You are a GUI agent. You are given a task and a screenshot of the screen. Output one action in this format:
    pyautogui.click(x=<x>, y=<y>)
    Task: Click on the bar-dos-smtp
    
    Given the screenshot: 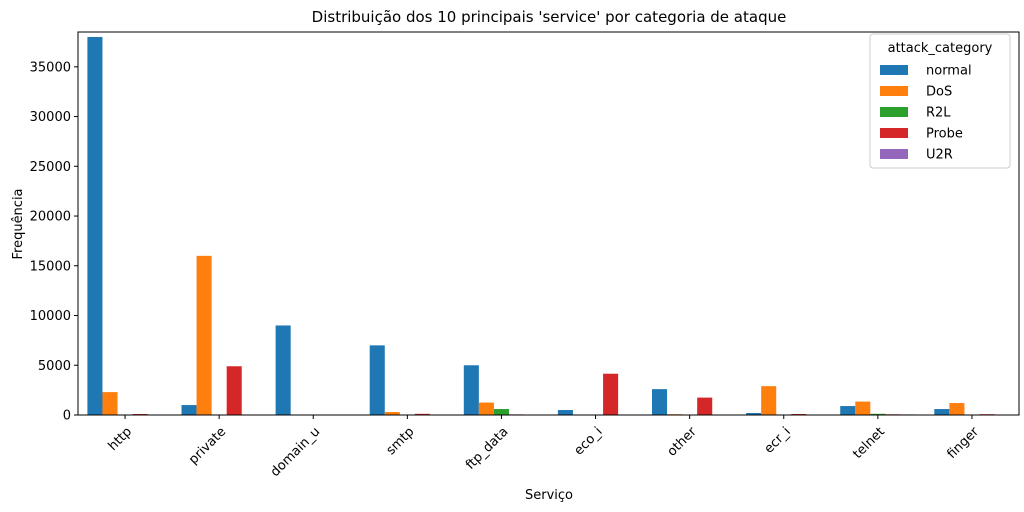 What is the action you would take?
    pyautogui.click(x=392, y=413)
    